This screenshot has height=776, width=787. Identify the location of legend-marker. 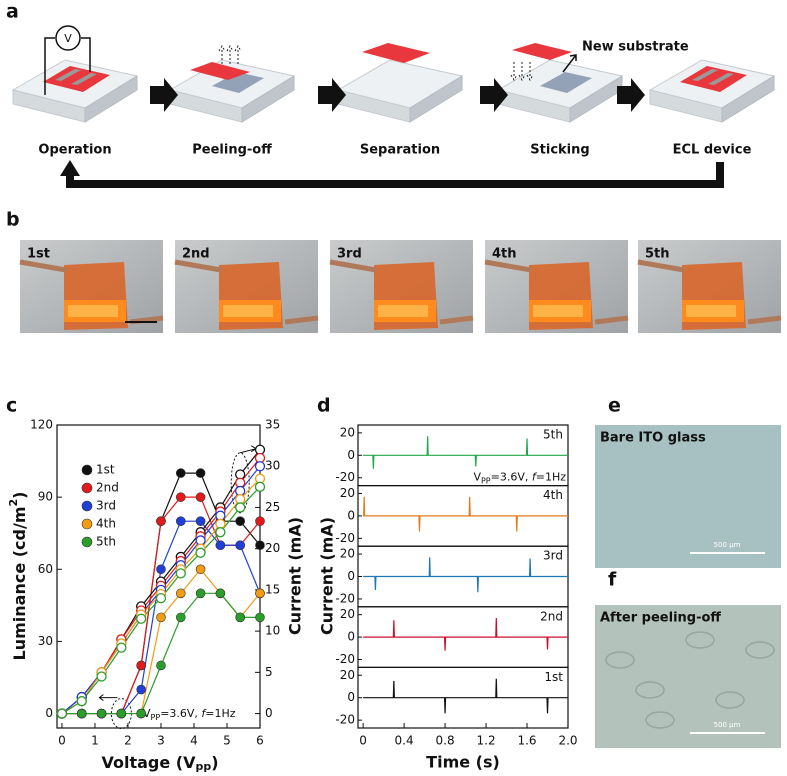
(87, 524).